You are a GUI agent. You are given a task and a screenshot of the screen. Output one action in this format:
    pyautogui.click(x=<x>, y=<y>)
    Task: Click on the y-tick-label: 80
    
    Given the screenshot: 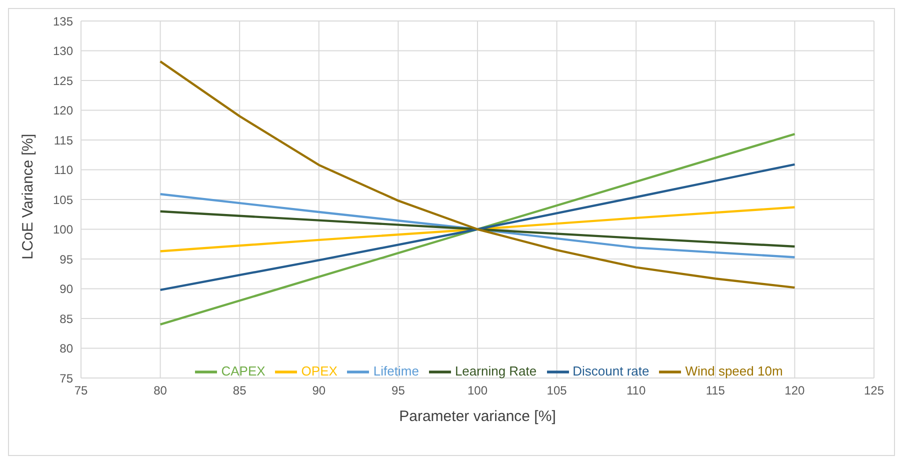 What is the action you would take?
    pyautogui.click(x=67, y=349)
    